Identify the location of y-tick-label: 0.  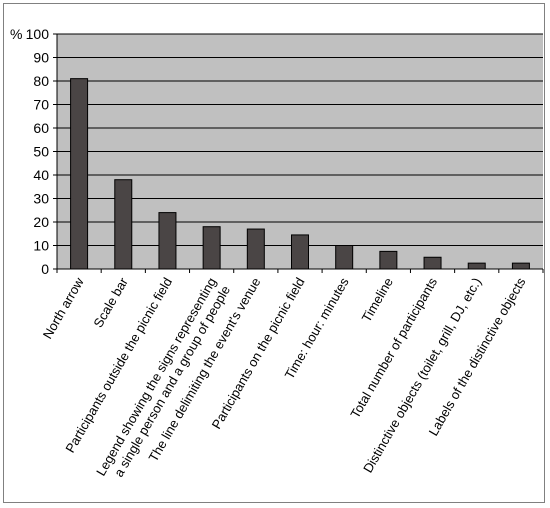
(45, 269).